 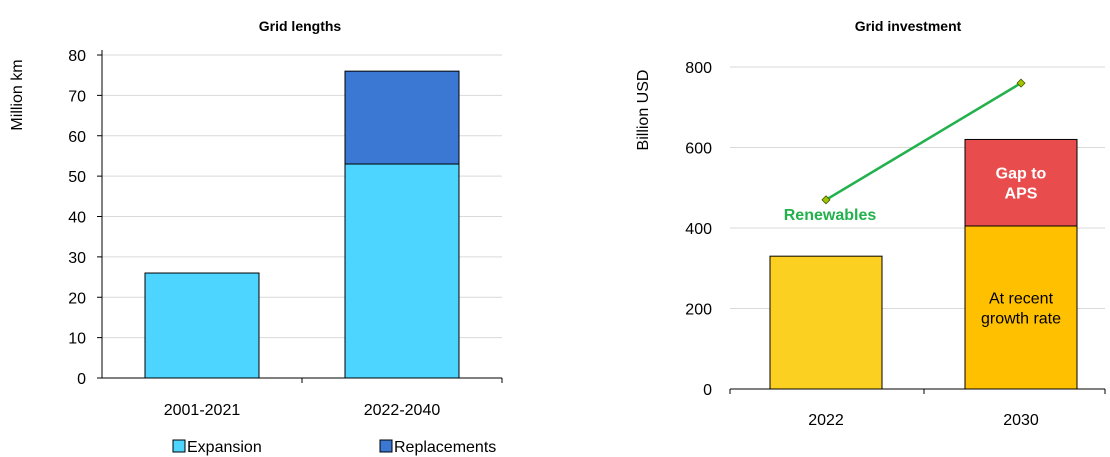 I want to click on grid-investment-title: Grid investment, so click(x=908, y=26).